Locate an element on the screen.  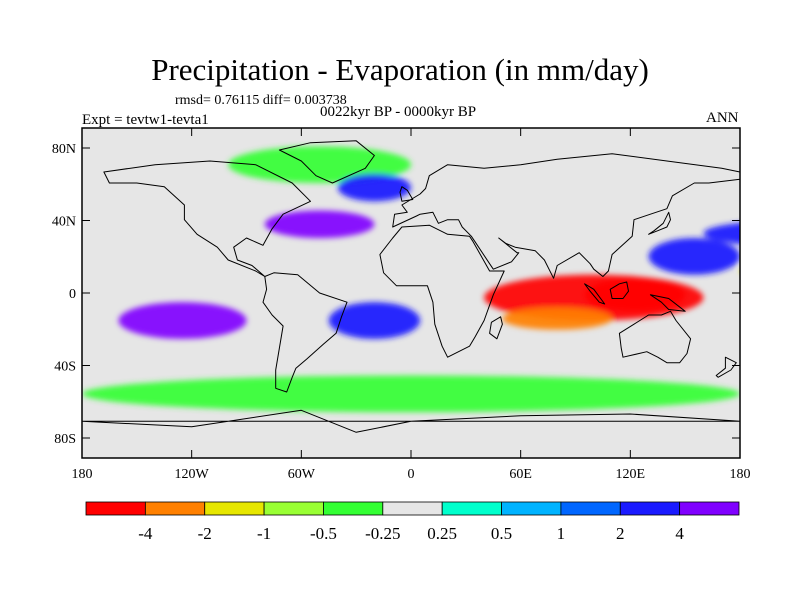
x-tick-label: 60W is located at coordinates (302, 474).